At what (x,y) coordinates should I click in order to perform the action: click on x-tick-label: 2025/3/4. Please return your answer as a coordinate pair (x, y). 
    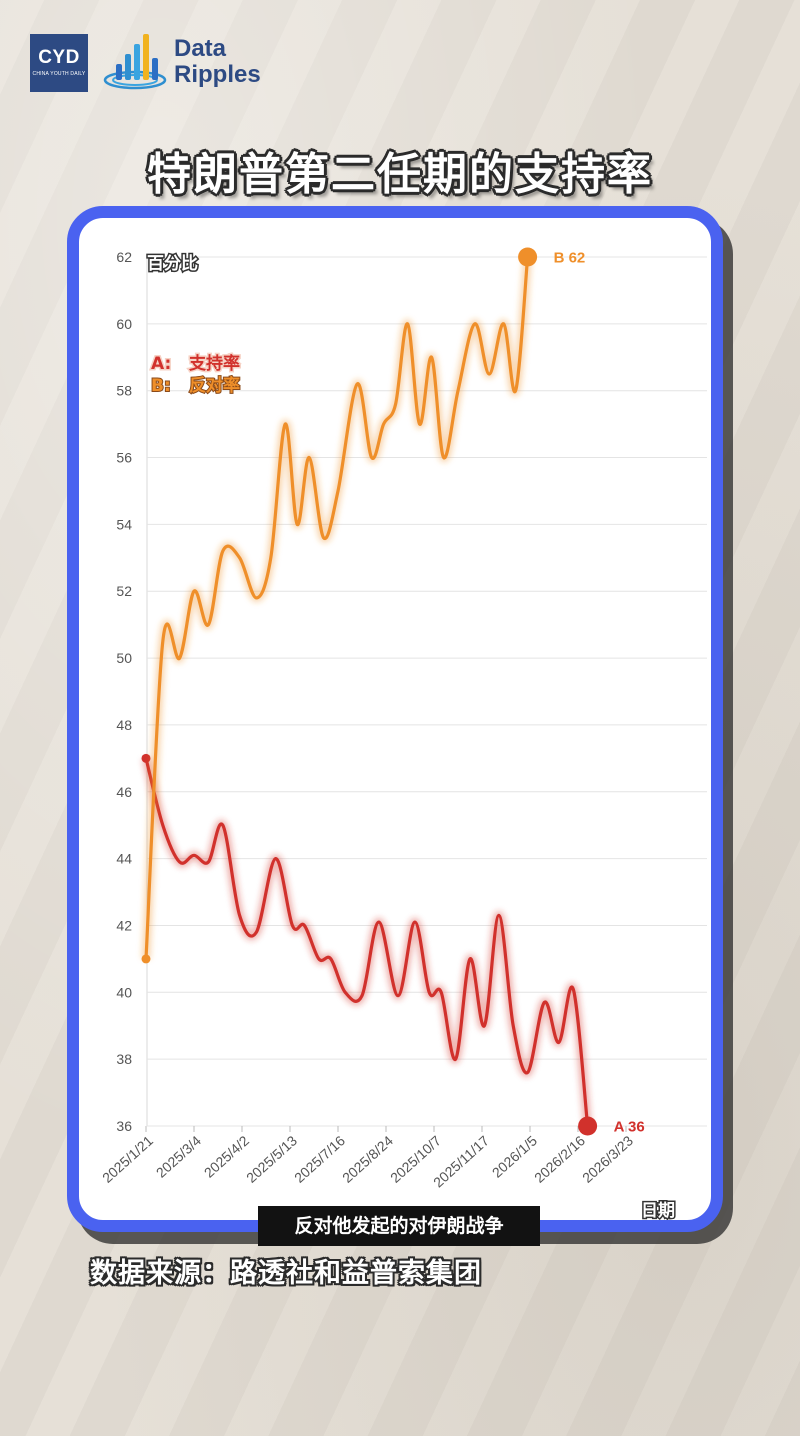
    Looking at the image, I should click on (178, 1156).